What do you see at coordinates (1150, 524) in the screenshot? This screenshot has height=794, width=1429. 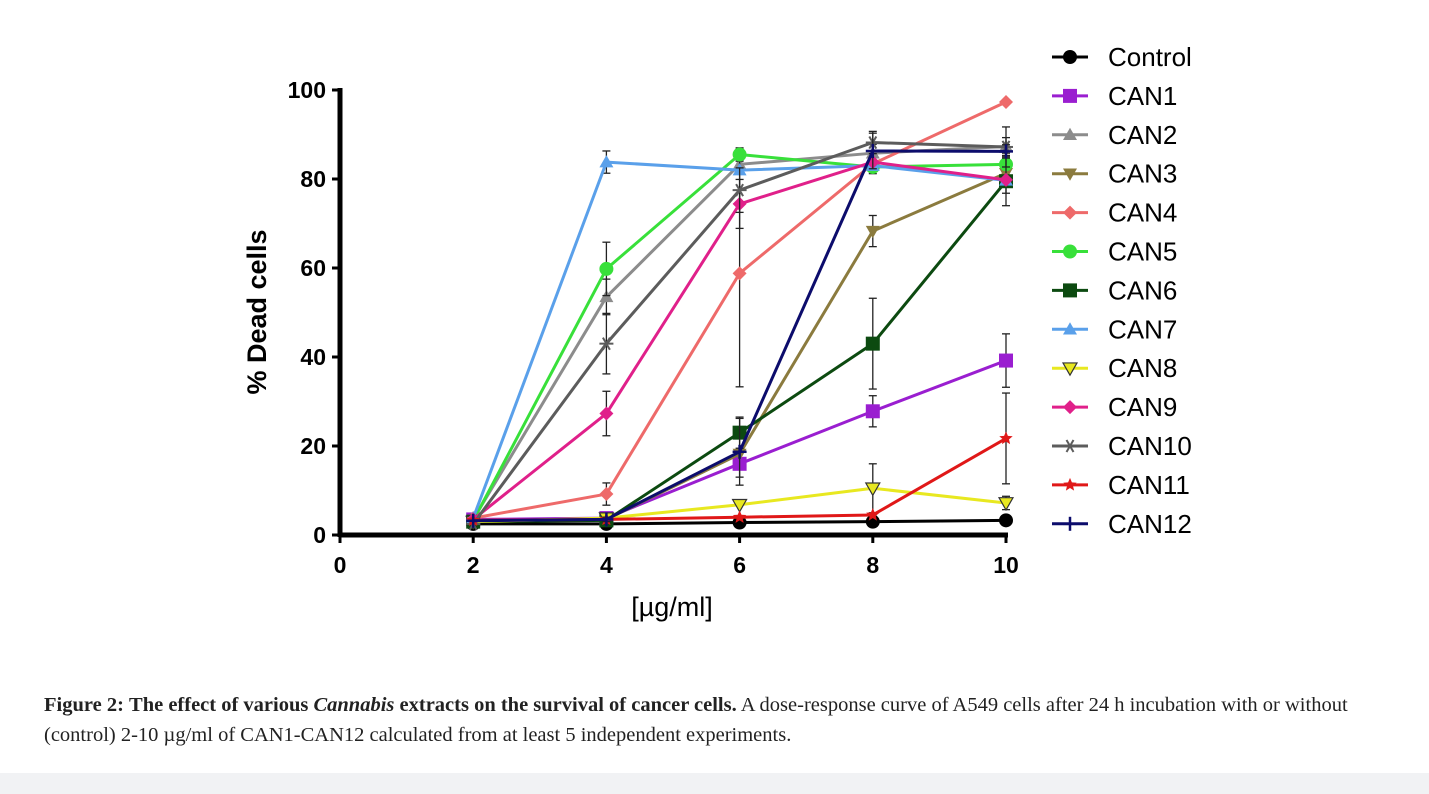 I see `legend-label: CAN12` at bounding box center [1150, 524].